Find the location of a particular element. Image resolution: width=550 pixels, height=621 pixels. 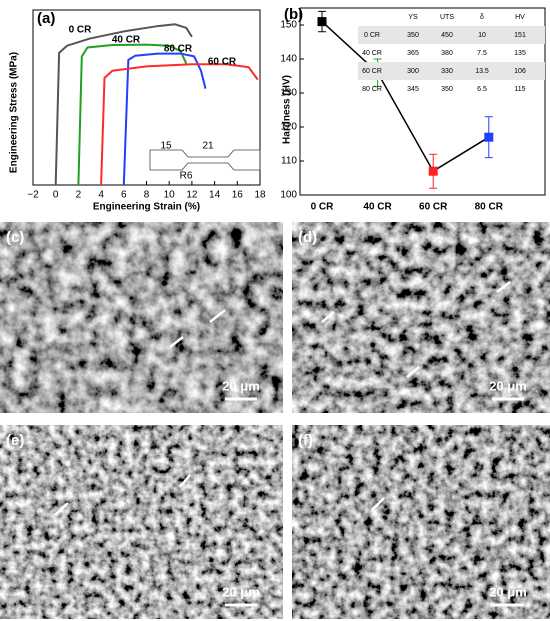

x-tick-label: 18 is located at coordinates (260, 195).